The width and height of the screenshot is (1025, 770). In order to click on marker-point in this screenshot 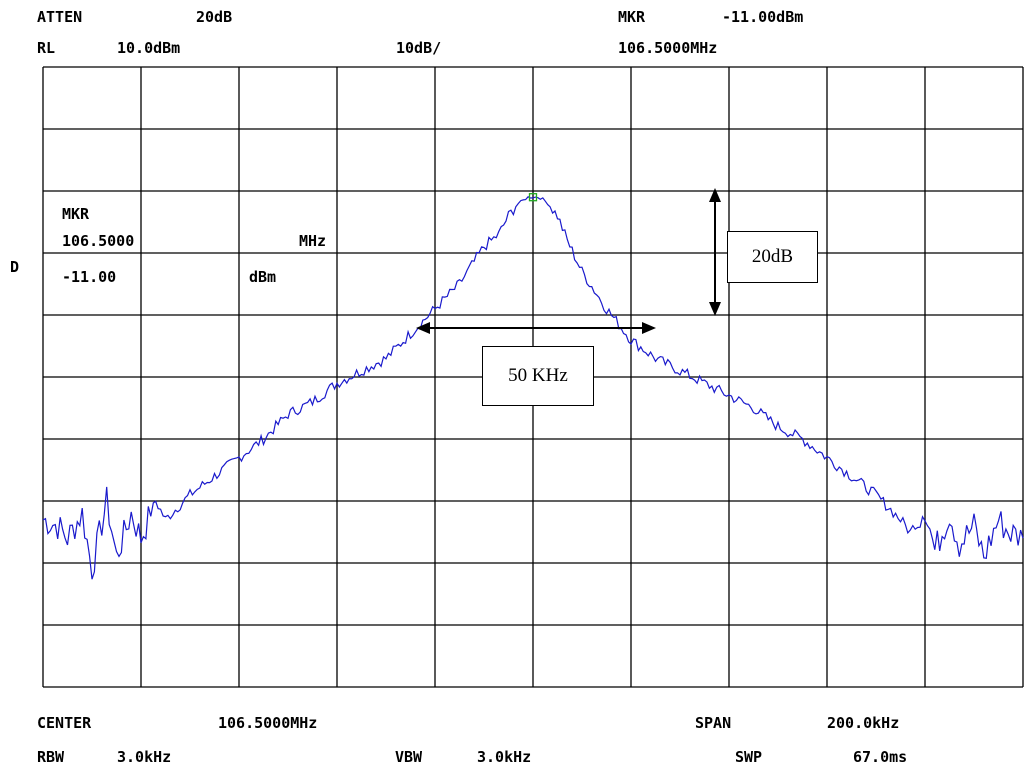, I will do `click(533, 197)`.